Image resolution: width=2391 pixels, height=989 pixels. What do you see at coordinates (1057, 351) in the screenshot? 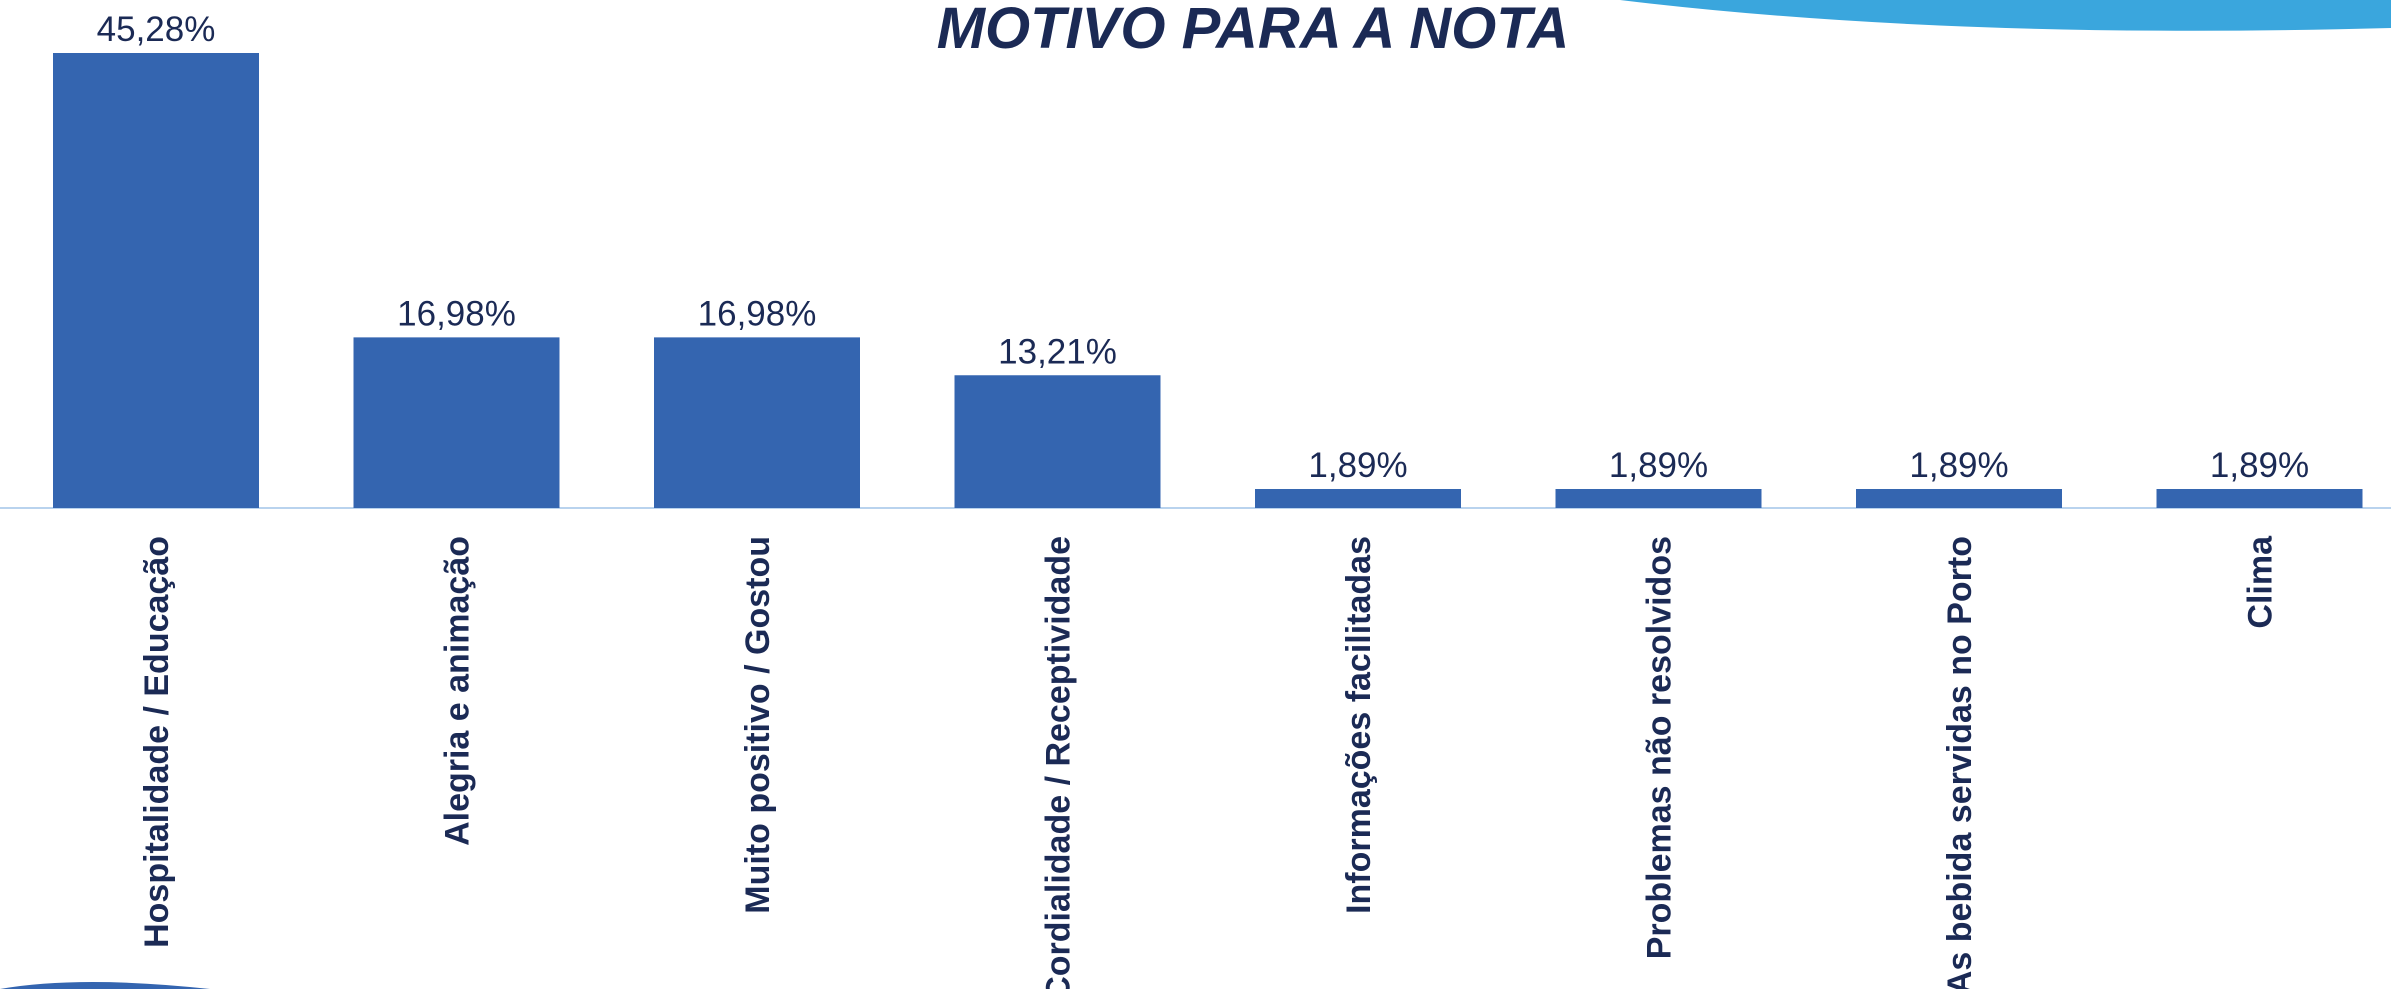
I see `value-label: 13,21%` at bounding box center [1057, 351].